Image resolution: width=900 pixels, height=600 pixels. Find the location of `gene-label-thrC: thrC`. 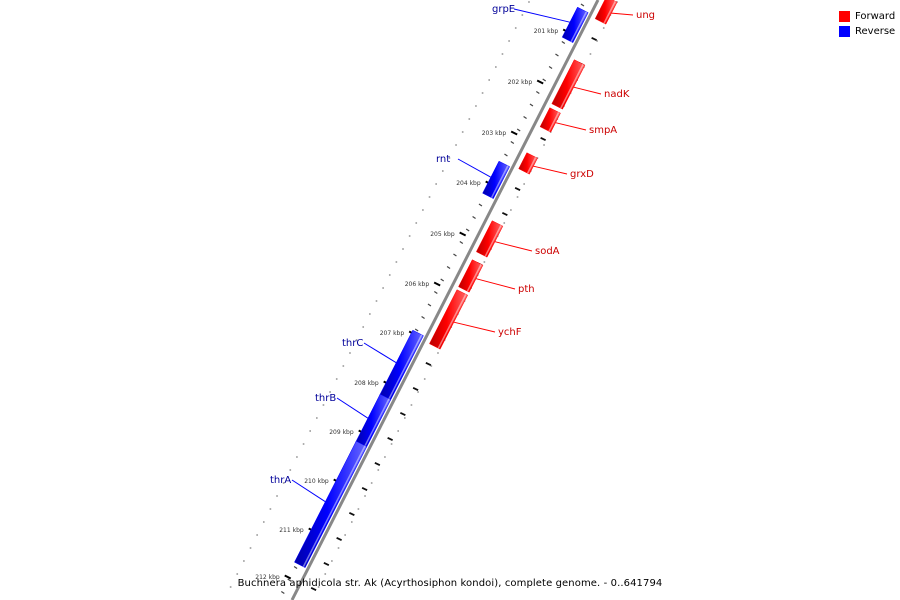

gene-label-thrC: thrC is located at coordinates (352, 343).